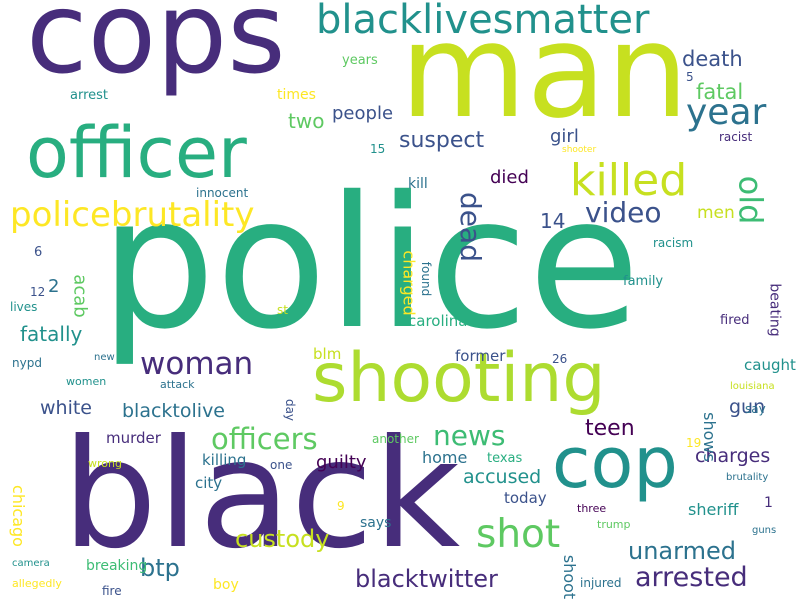 The width and height of the screenshot is (800, 600). I want to click on word-men: men, so click(716, 213).